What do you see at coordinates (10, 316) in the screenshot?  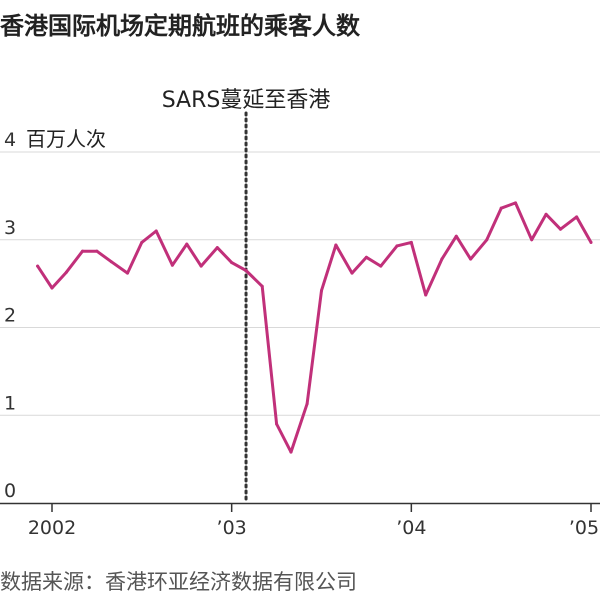 I see `y-tick-label-2: 2` at bounding box center [10, 316].